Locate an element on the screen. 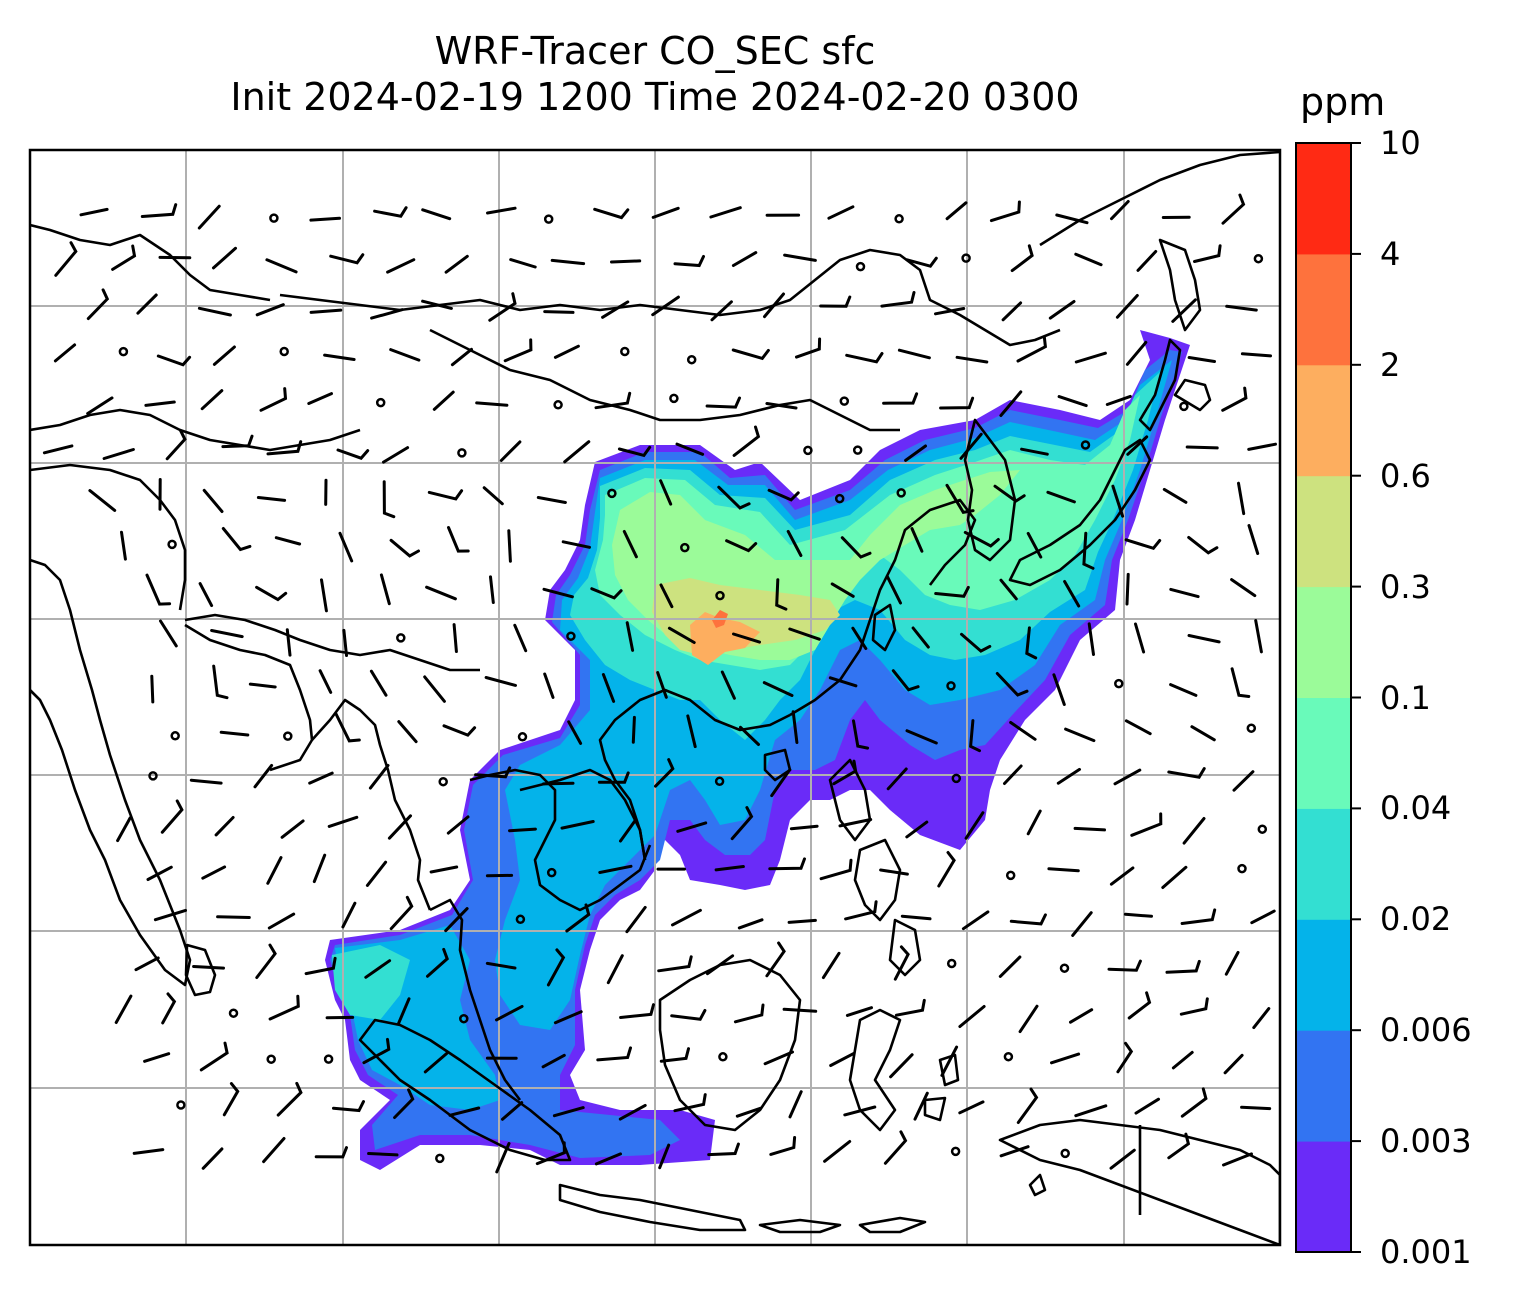 This screenshot has height=1306, width=1528. colorbar is located at coordinates (1328, 697).